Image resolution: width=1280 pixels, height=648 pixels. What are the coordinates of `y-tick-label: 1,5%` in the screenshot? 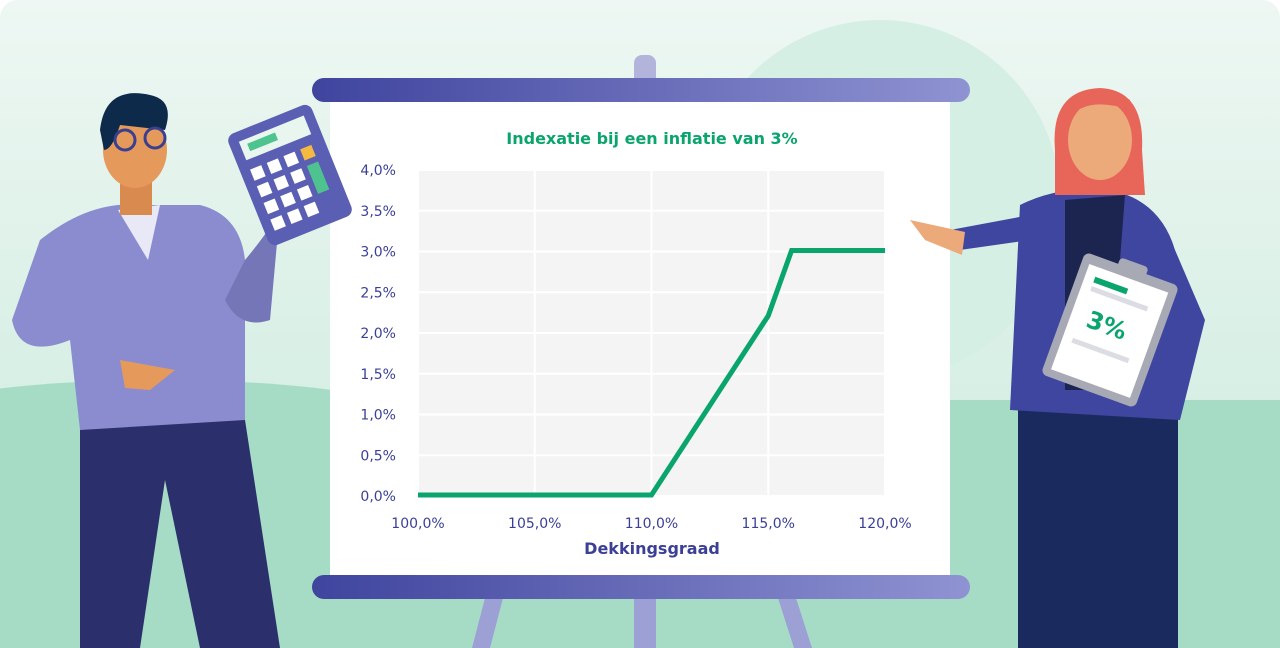 It's located at (378, 375).